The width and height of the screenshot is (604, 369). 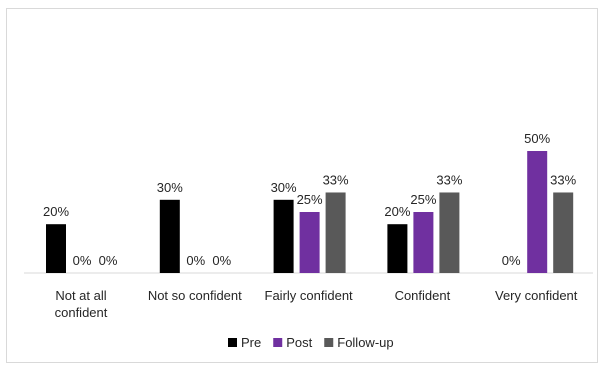 What do you see at coordinates (423, 295) in the screenshot?
I see `category-label-3: Confident` at bounding box center [423, 295].